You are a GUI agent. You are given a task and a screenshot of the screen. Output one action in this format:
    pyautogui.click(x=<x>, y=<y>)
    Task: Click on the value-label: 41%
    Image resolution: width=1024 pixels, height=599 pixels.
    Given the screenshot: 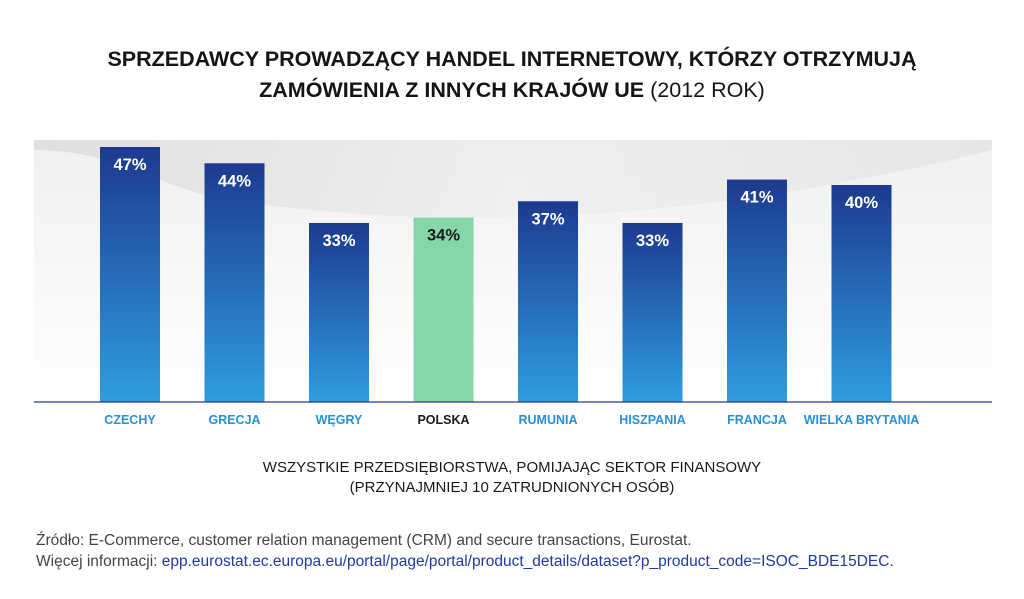 What is the action you would take?
    pyautogui.click(x=756, y=198)
    